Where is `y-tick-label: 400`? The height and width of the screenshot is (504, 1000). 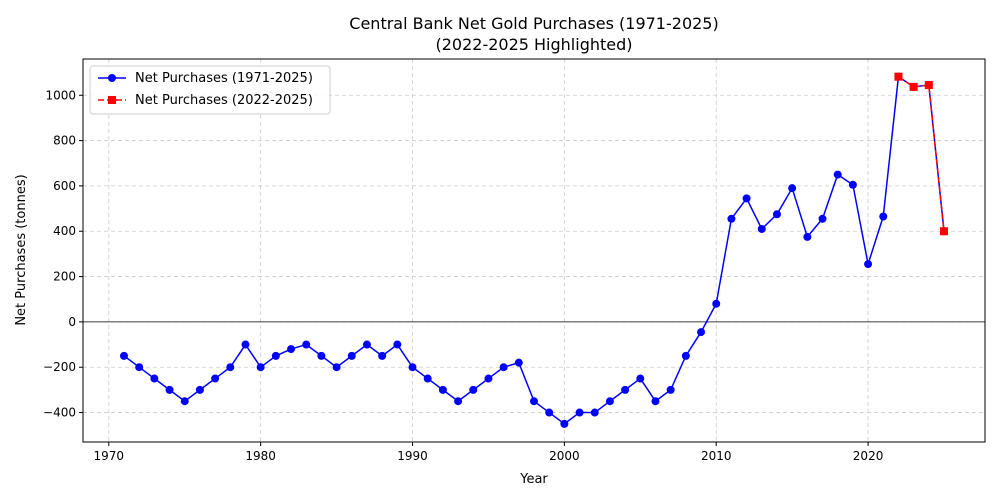 y-tick-label: 400 is located at coordinates (64, 231).